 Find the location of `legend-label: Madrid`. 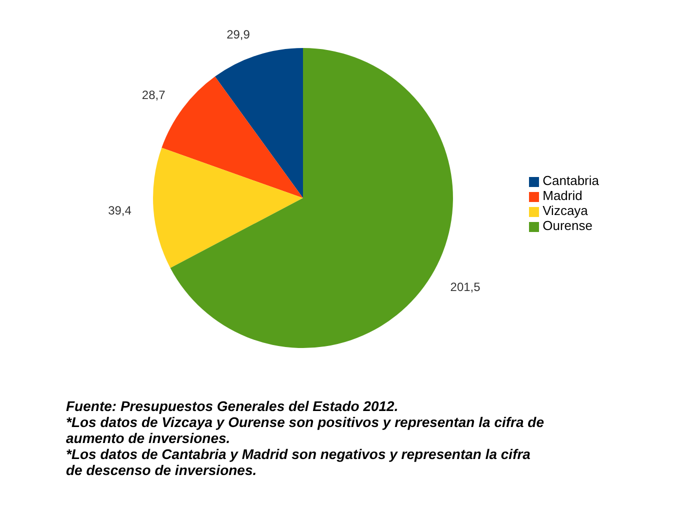

legend-label: Madrid is located at coordinates (562, 195).